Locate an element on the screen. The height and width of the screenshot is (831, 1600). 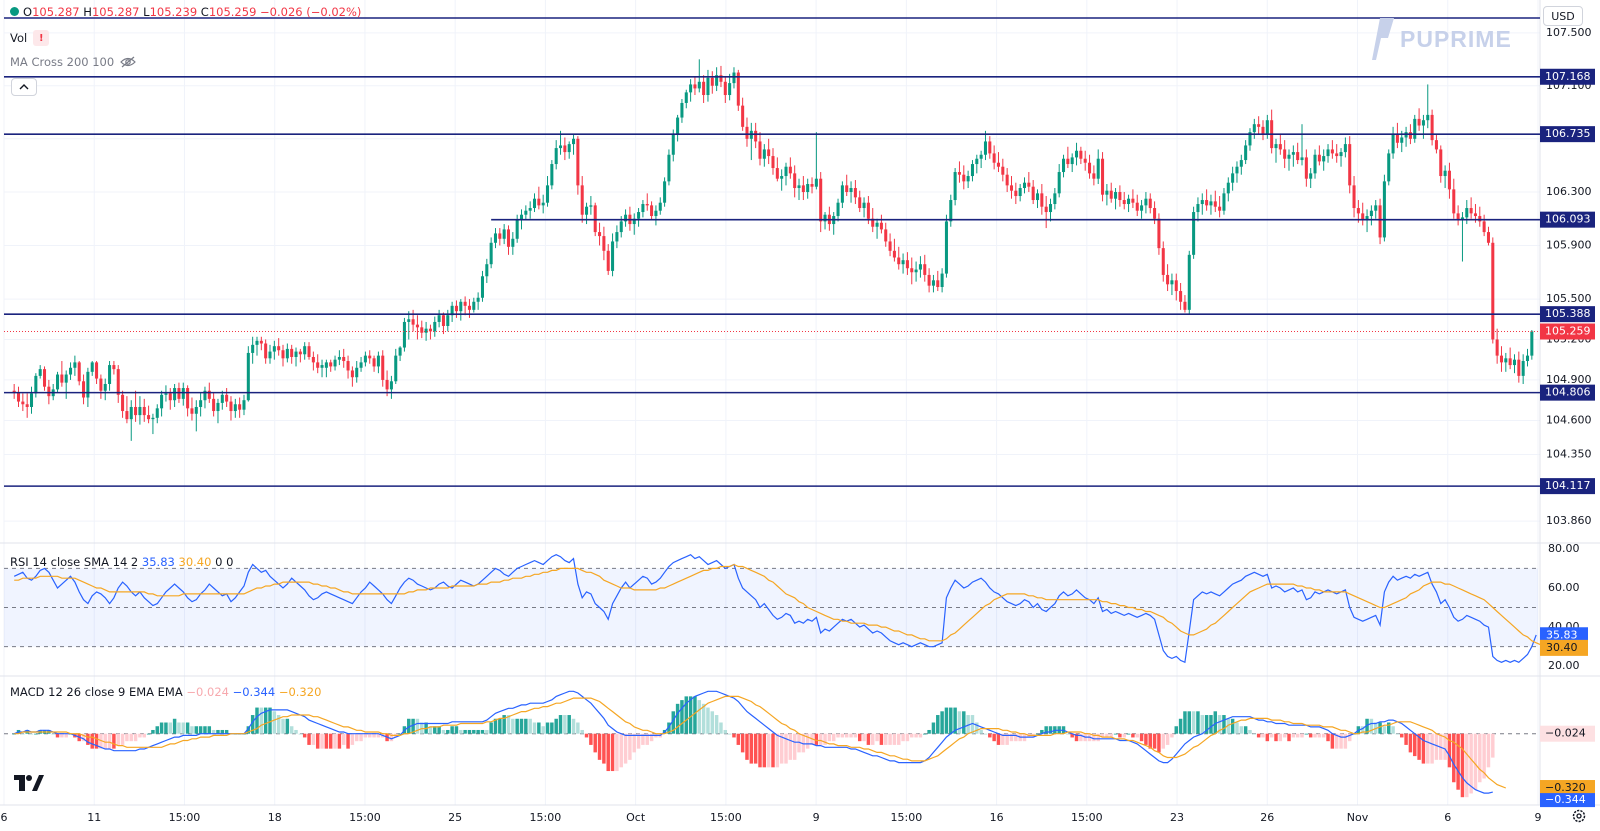
ma-cross-legend: MA Cross 200 100 is located at coordinates (73, 62).